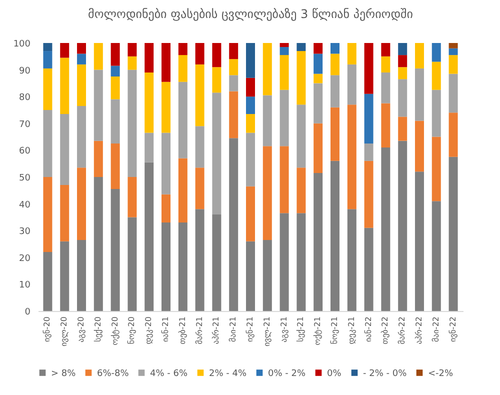 The height and width of the screenshot is (395, 500). What do you see at coordinates (317, 331) in the screenshot?
I see `x-tick-label: ოქტ-21` at bounding box center [317, 331].